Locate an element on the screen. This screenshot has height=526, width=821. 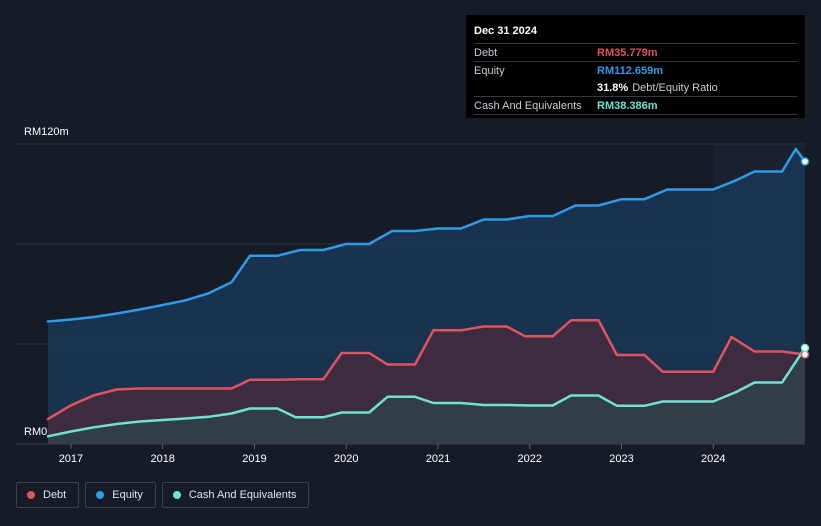
x-tick-label: 2019 is located at coordinates (254, 459).